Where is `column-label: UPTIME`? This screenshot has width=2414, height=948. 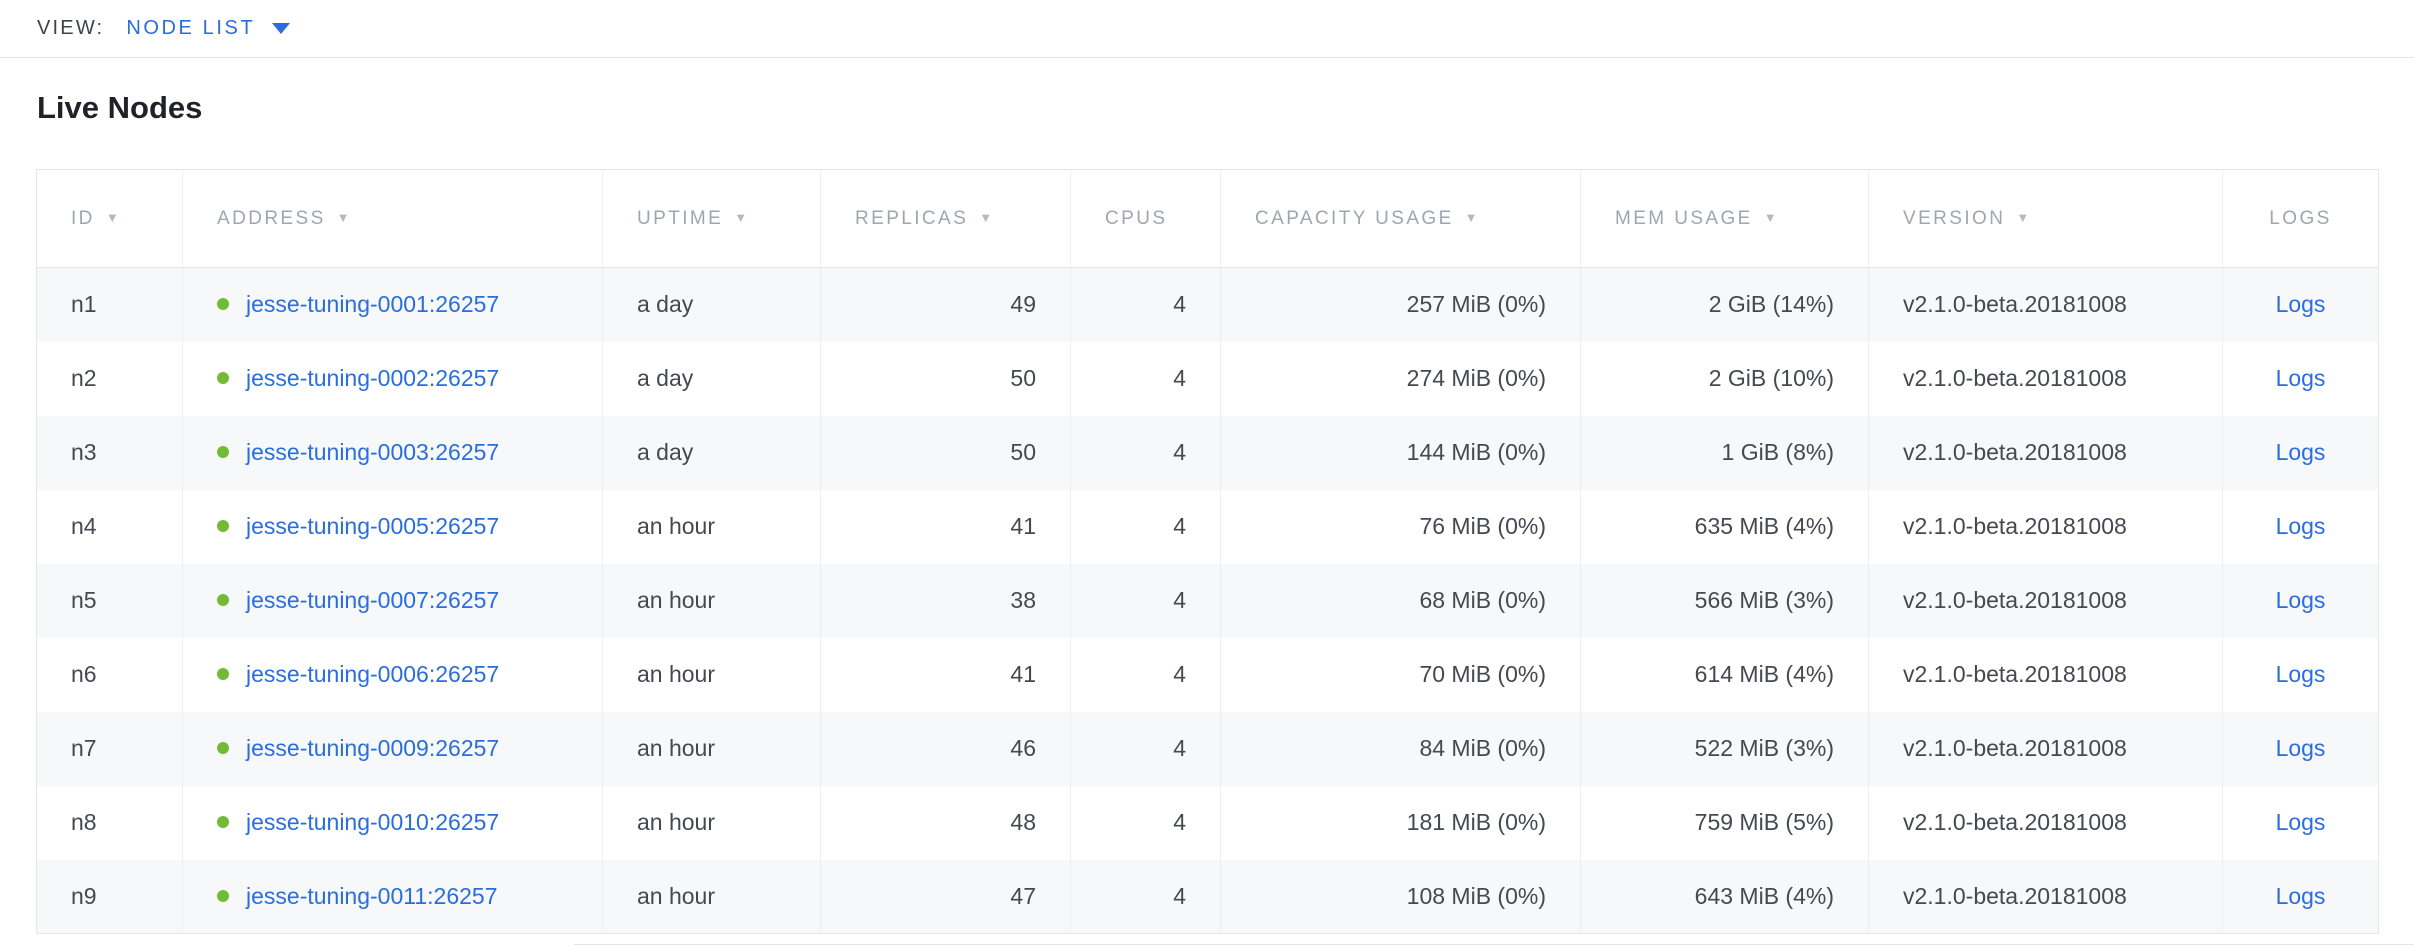 column-label: UPTIME is located at coordinates (680, 218).